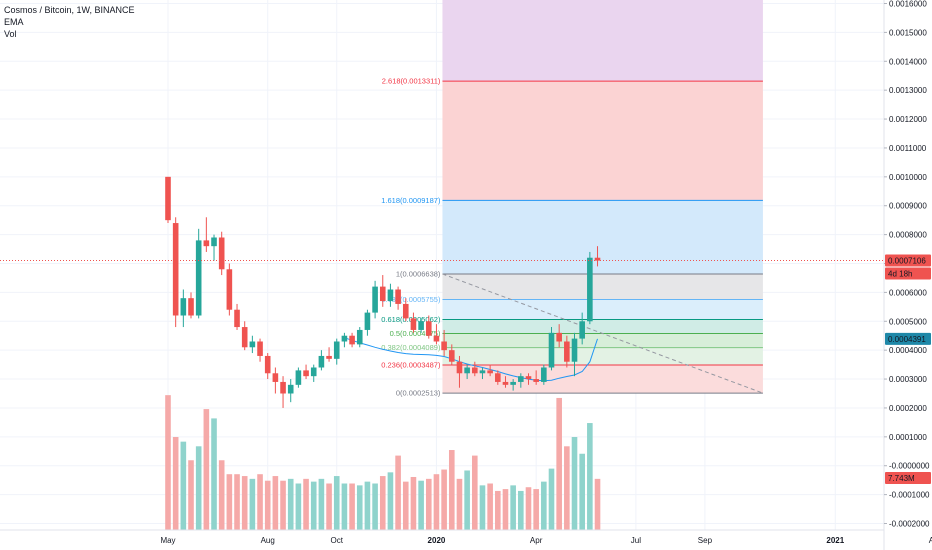 Image resolution: width=932 pixels, height=550 pixels. What do you see at coordinates (705, 540) in the screenshot?
I see `time-tick-label: Sep` at bounding box center [705, 540].